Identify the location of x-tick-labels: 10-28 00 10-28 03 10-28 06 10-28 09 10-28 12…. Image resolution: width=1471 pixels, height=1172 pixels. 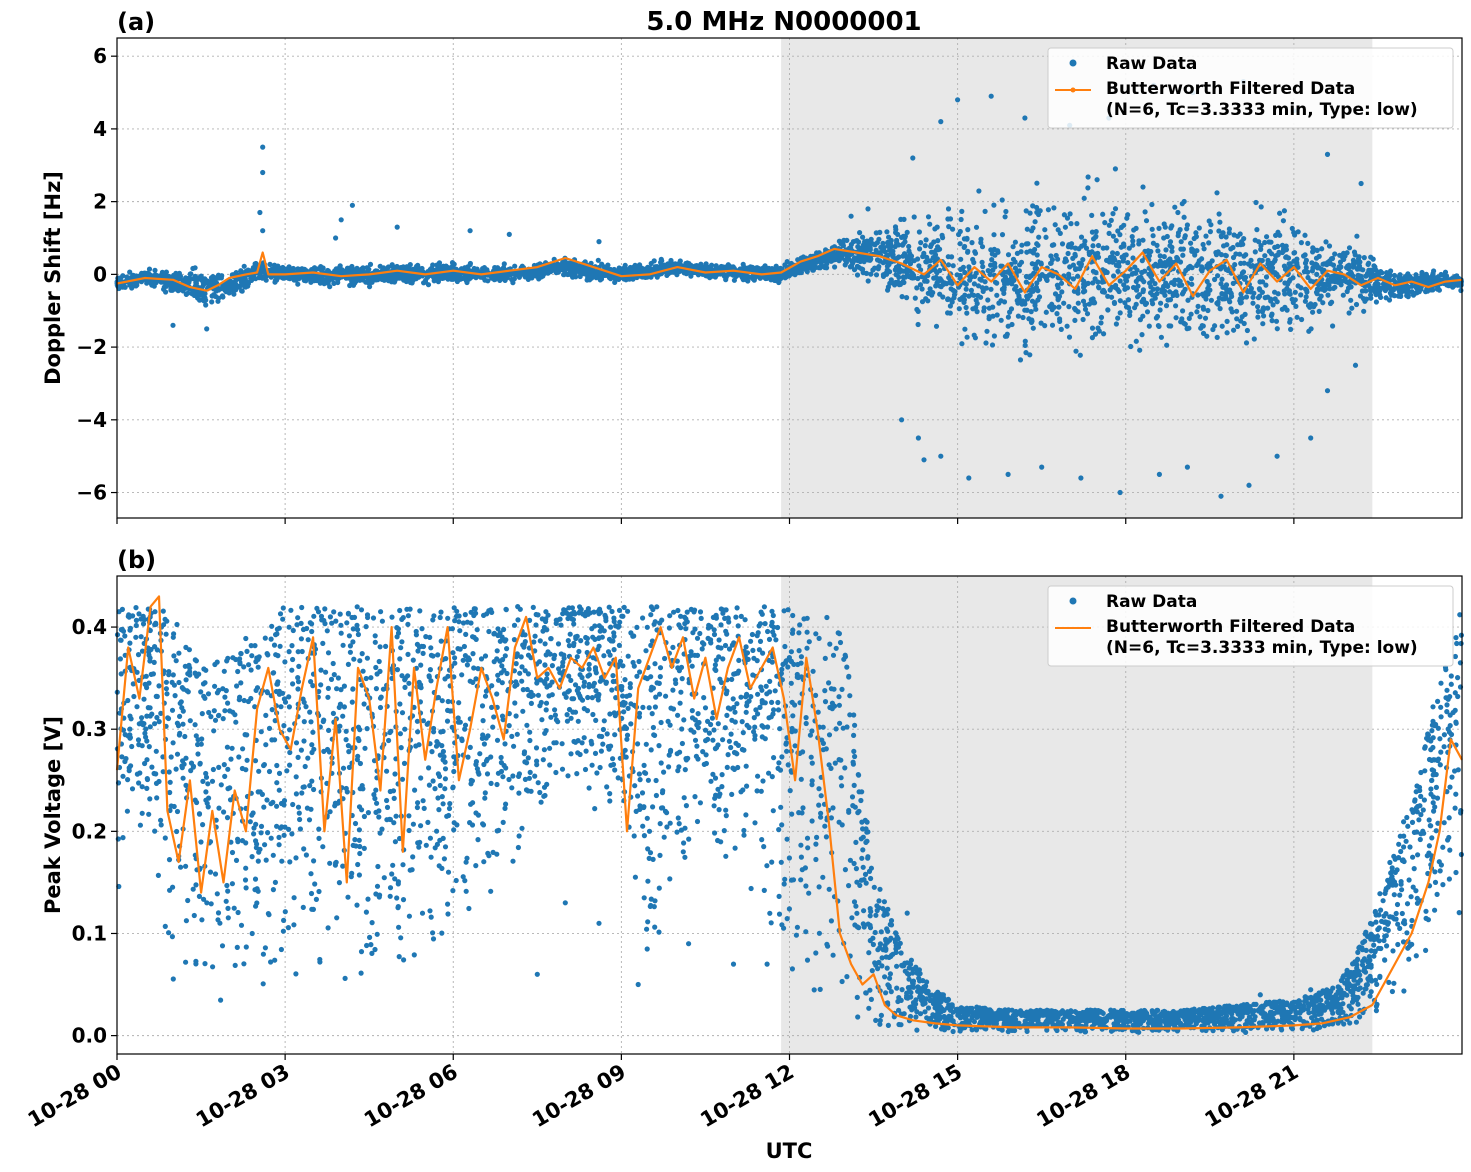
(663, 1096).